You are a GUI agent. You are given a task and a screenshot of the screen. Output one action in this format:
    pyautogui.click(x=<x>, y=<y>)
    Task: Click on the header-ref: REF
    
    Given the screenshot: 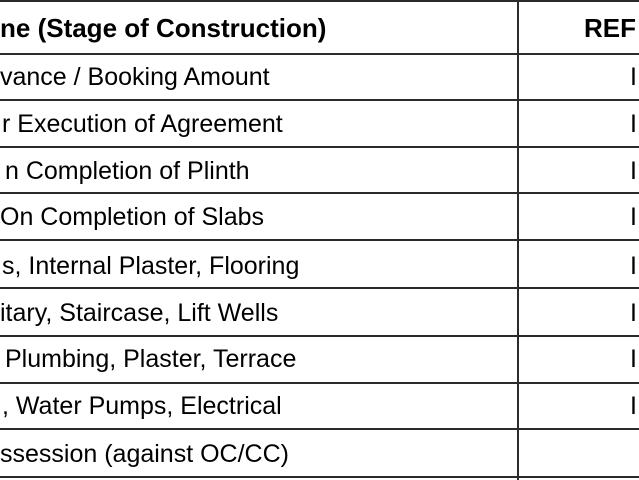 What is the action you would take?
    pyautogui.click(x=610, y=28)
    